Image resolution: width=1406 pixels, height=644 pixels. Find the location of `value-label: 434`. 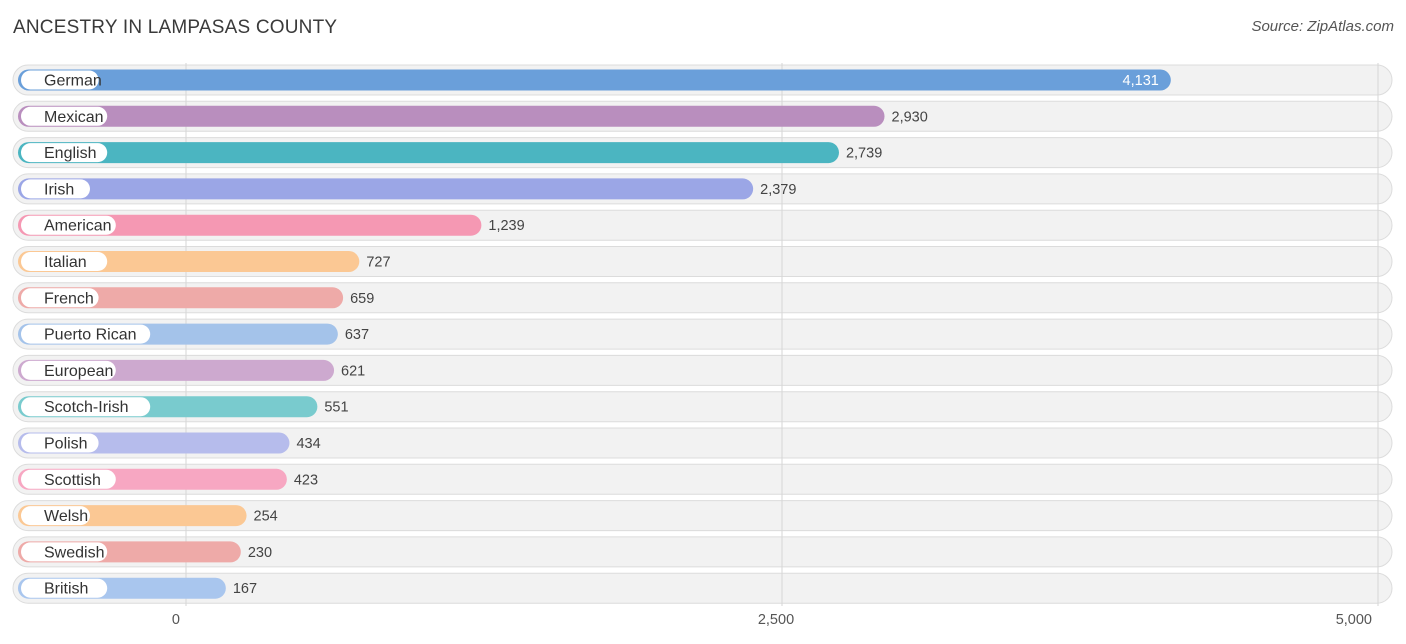

value-label: 434 is located at coordinates (308, 444).